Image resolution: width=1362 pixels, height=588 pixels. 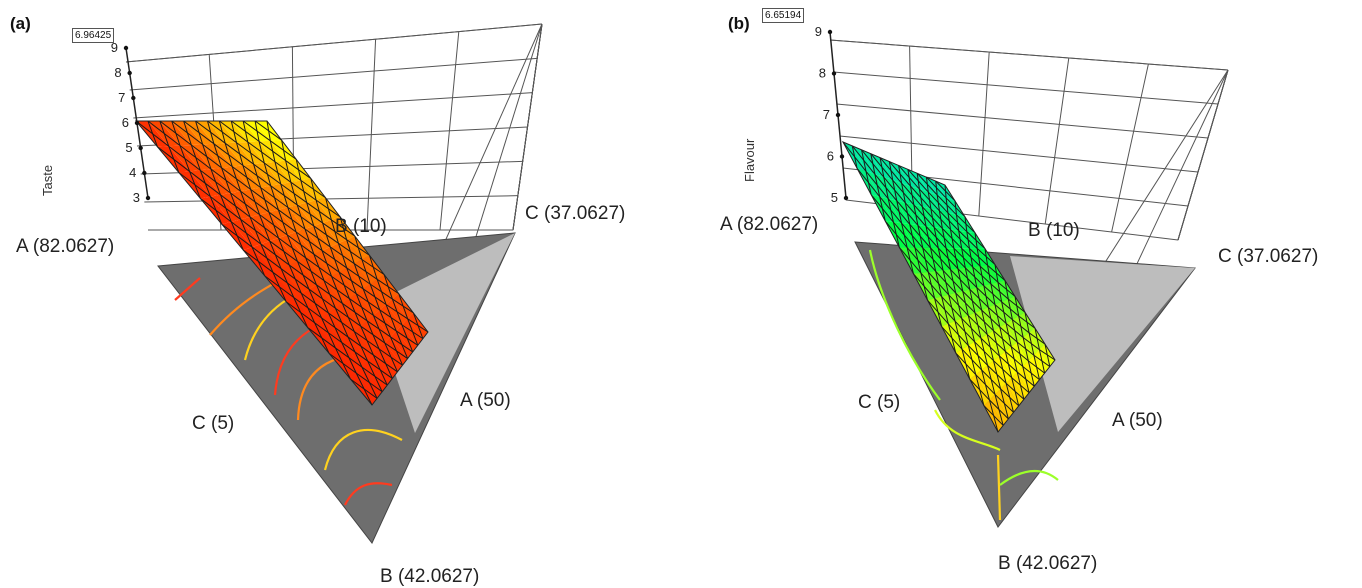 I want to click on a-z-tick-label: 7, so click(x=121, y=97).